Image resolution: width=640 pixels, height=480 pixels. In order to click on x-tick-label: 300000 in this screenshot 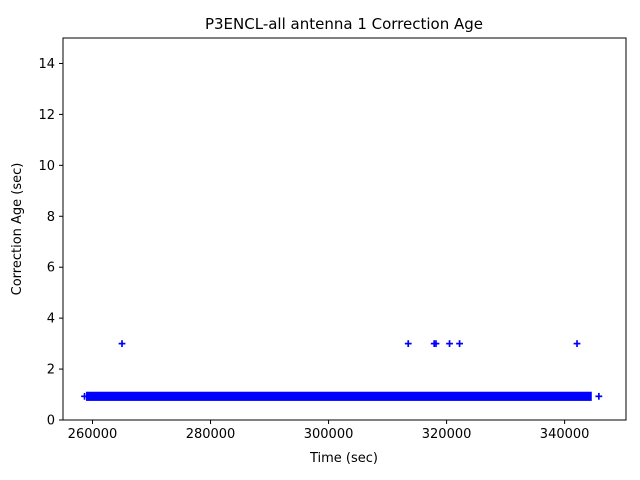, I will do `click(329, 434)`.